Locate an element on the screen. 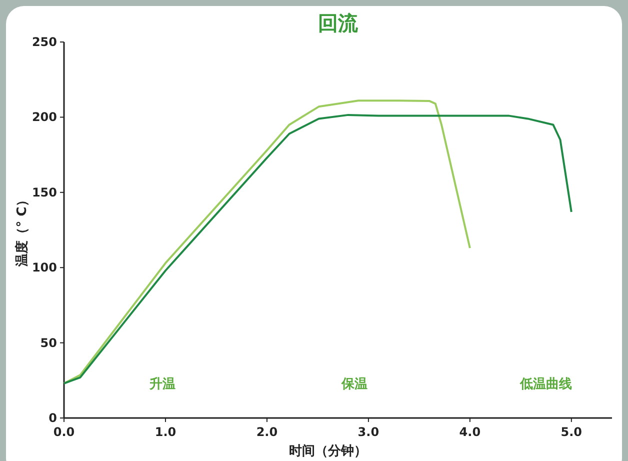 This screenshot has height=461, width=628. annotation: 保温 is located at coordinates (354, 384).